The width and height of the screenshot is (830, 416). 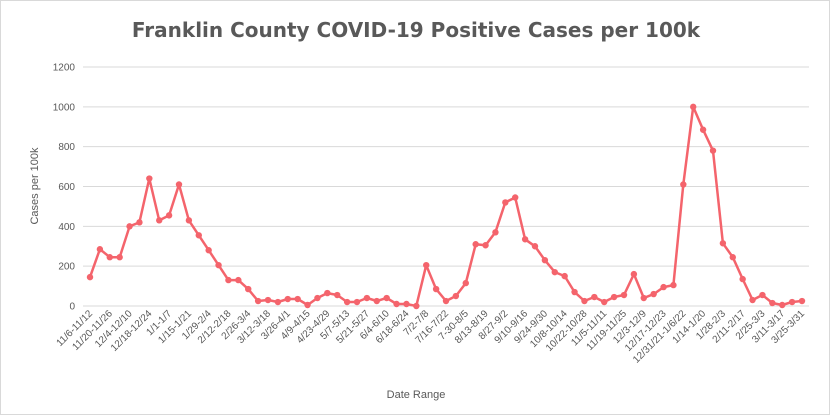 What do you see at coordinates (66, 147) in the screenshot?
I see `y-tick-label: 800` at bounding box center [66, 147].